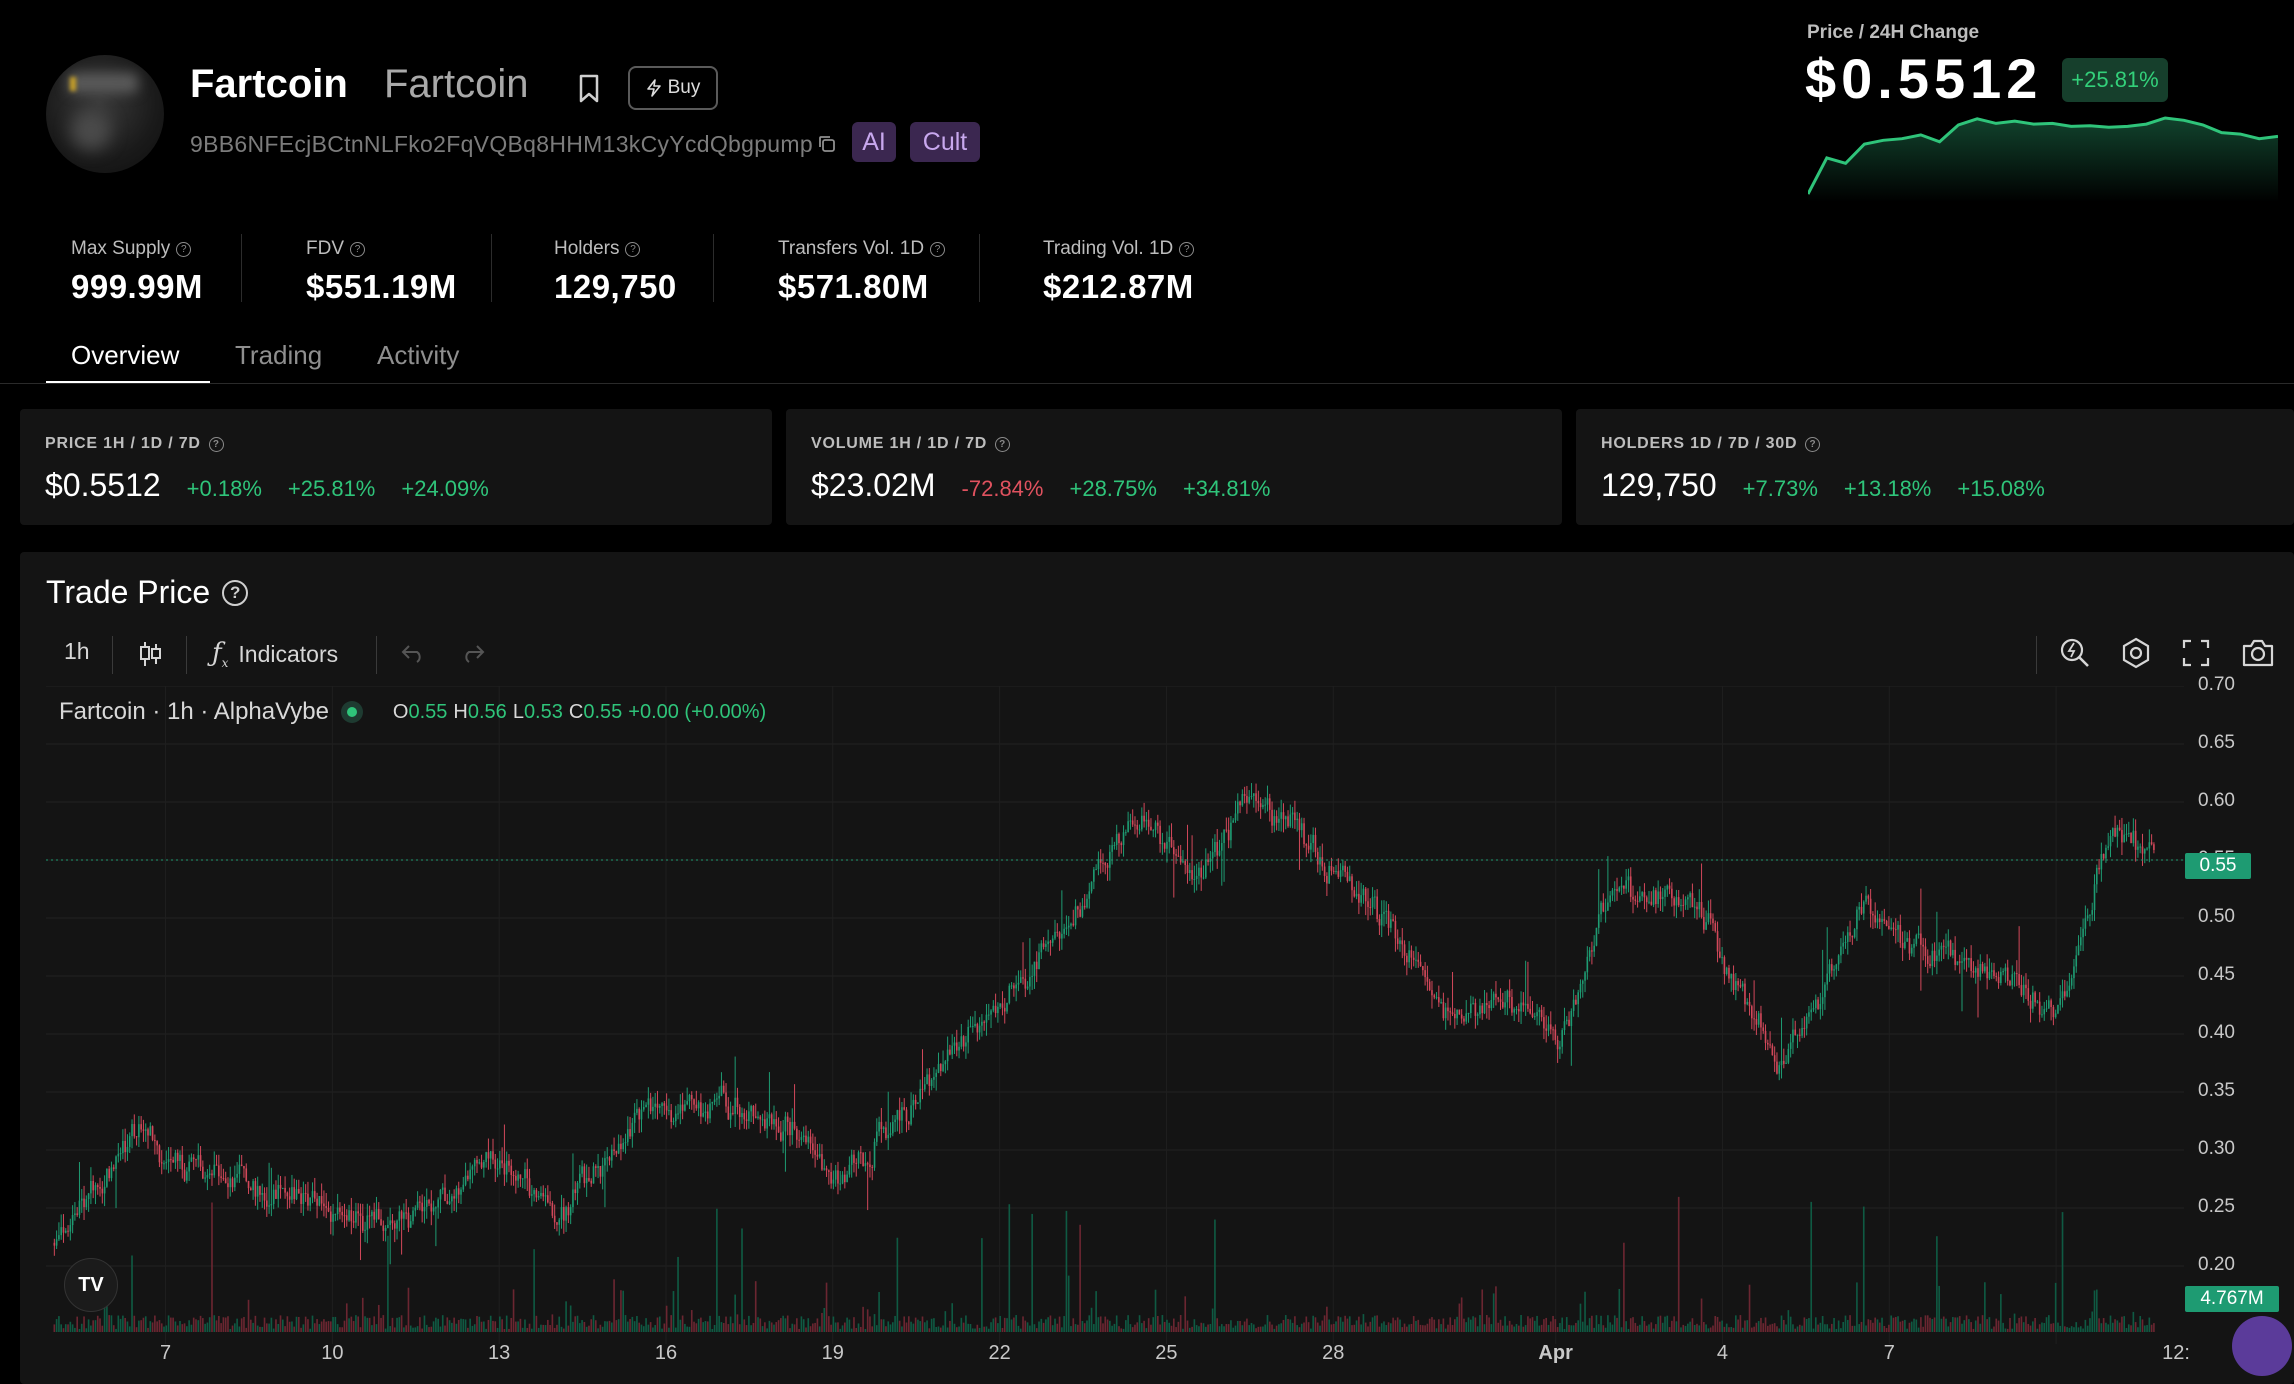  Describe the element at coordinates (413, 653) in the screenshot. I see `undo-icon` at that location.